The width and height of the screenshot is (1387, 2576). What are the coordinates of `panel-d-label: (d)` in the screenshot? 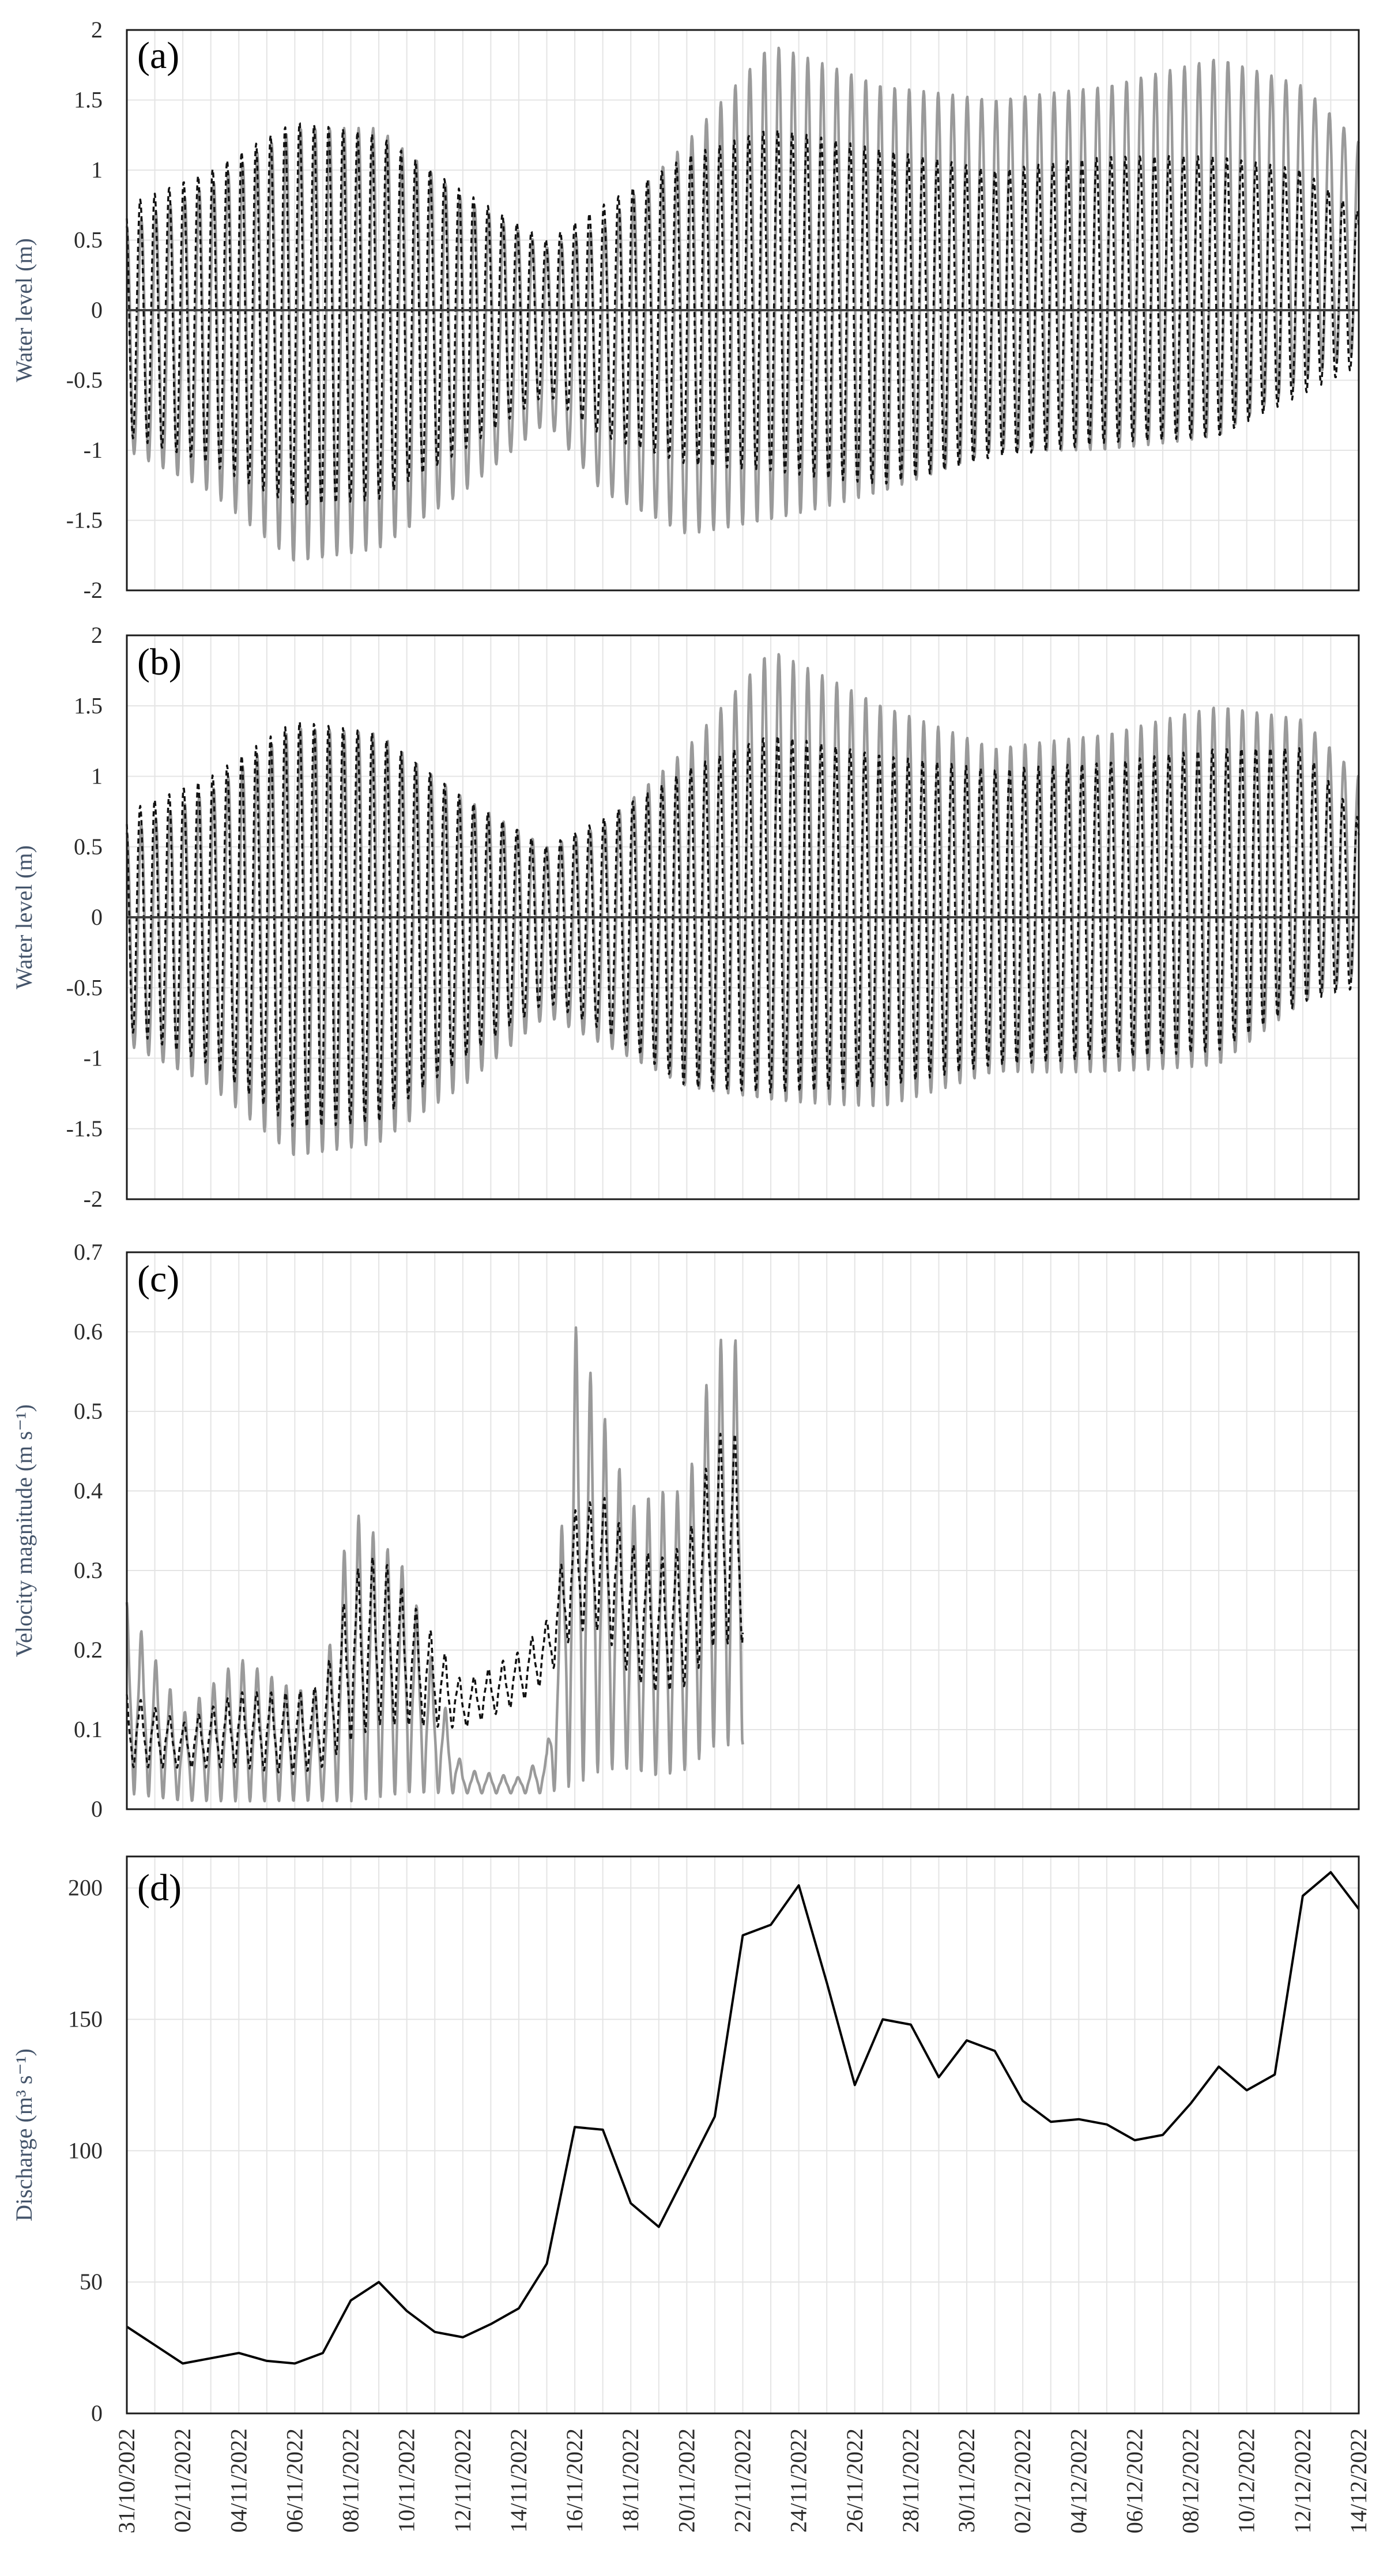 It's located at (159, 1888).